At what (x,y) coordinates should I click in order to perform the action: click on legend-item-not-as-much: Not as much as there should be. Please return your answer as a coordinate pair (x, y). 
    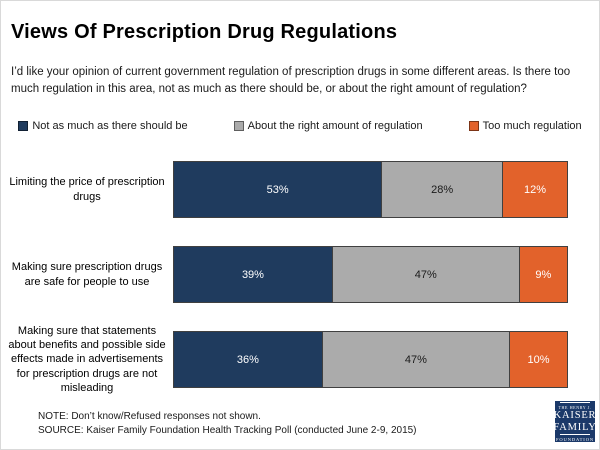
    Looking at the image, I should click on (103, 126).